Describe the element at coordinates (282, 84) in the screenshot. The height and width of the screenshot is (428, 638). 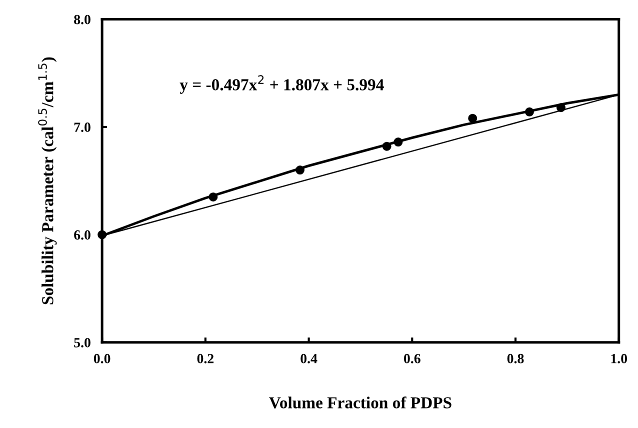
I see `annotation: y = -0.497x$^{2}$ + 1.807x + 5.994` at that location.